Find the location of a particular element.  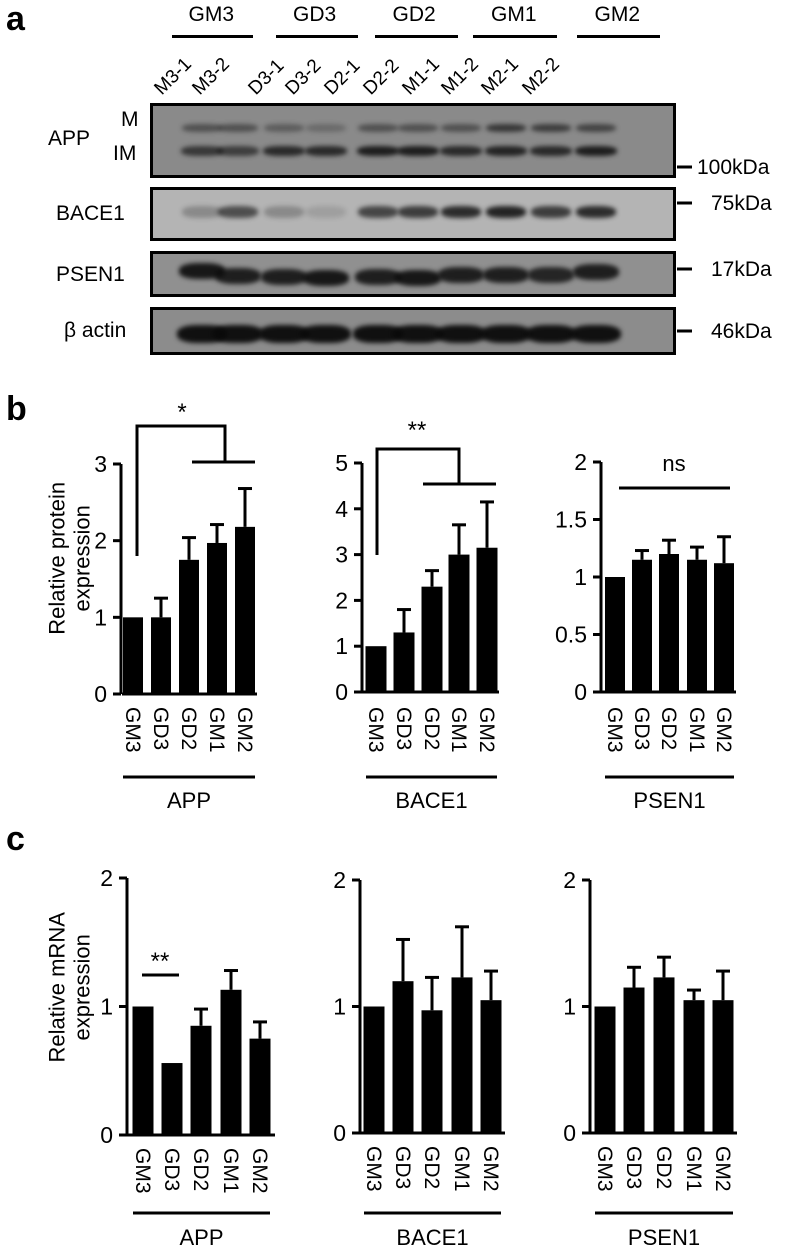

group-label-gm3: GM3 is located at coordinates (211, 14).